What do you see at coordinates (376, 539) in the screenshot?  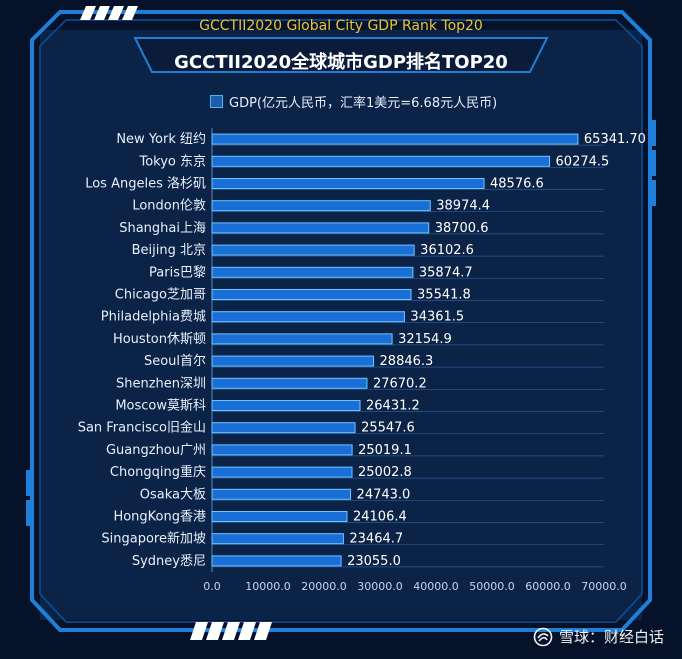 I see `value-label: 23464.7` at bounding box center [376, 539].